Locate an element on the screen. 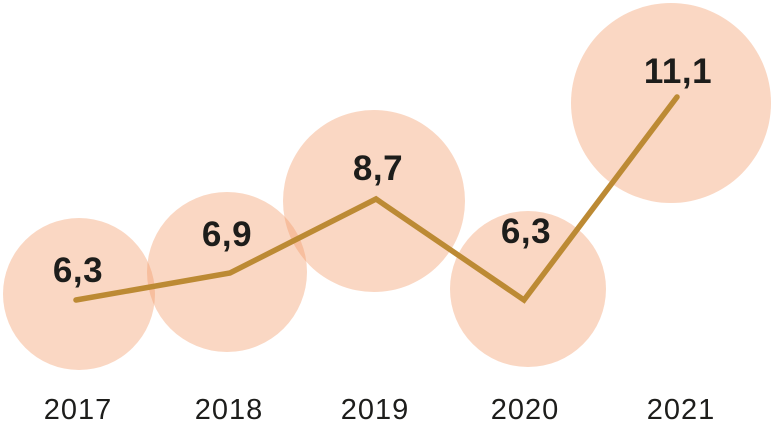 This screenshot has width=777, height=423. value-label-2019: 8,7 is located at coordinates (378, 168).